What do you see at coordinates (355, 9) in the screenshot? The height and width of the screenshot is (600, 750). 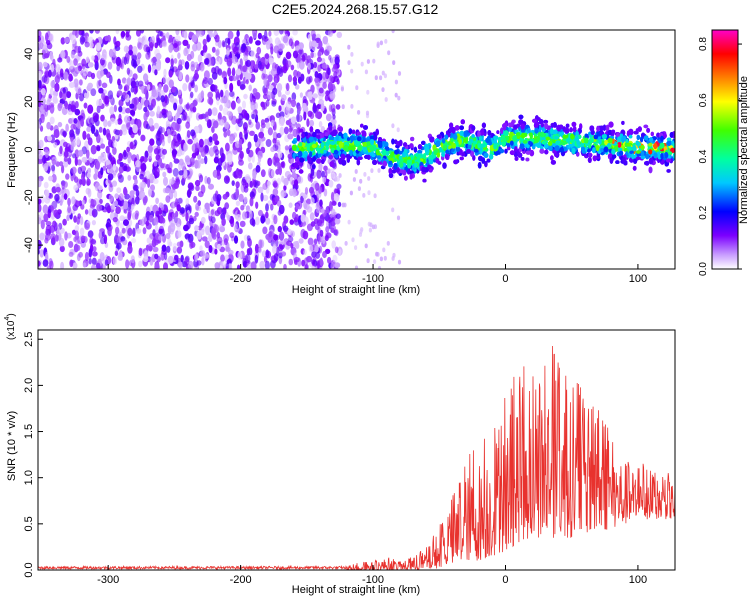 I see `chart-title: C2E5.2024.268.15.57.G12` at bounding box center [355, 9].